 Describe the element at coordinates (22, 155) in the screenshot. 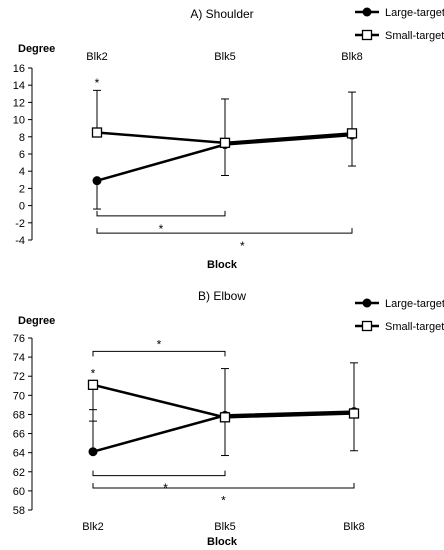

I see `y-tick-label: 6` at that location.